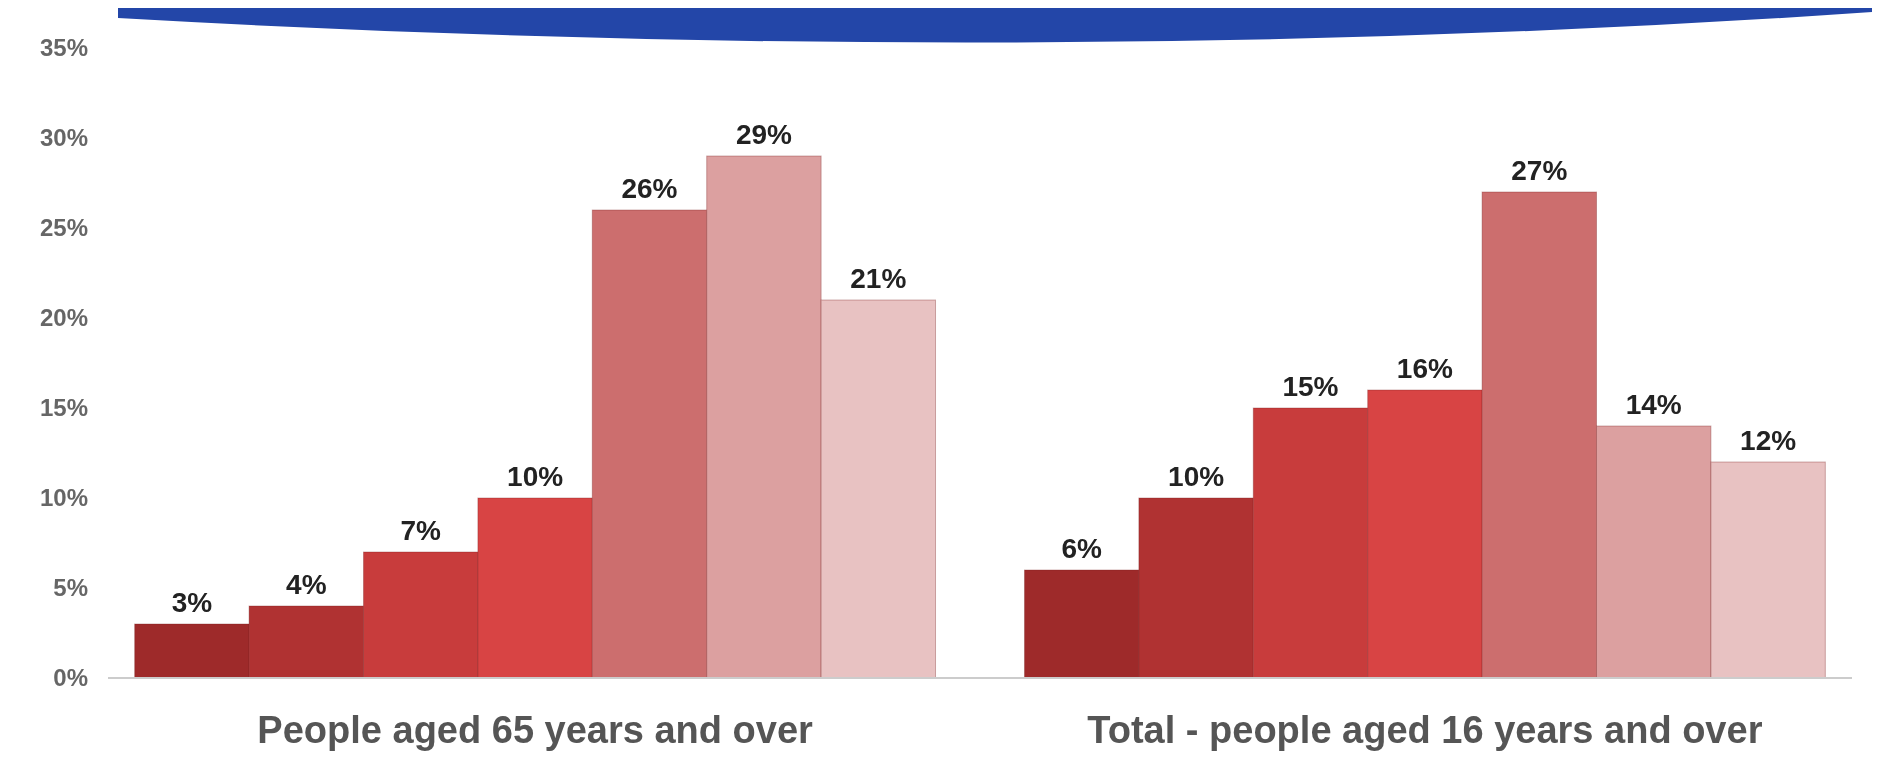 This screenshot has width=1880, height=771. What do you see at coordinates (764, 134) in the screenshot?
I see `data-label: 29%` at bounding box center [764, 134].